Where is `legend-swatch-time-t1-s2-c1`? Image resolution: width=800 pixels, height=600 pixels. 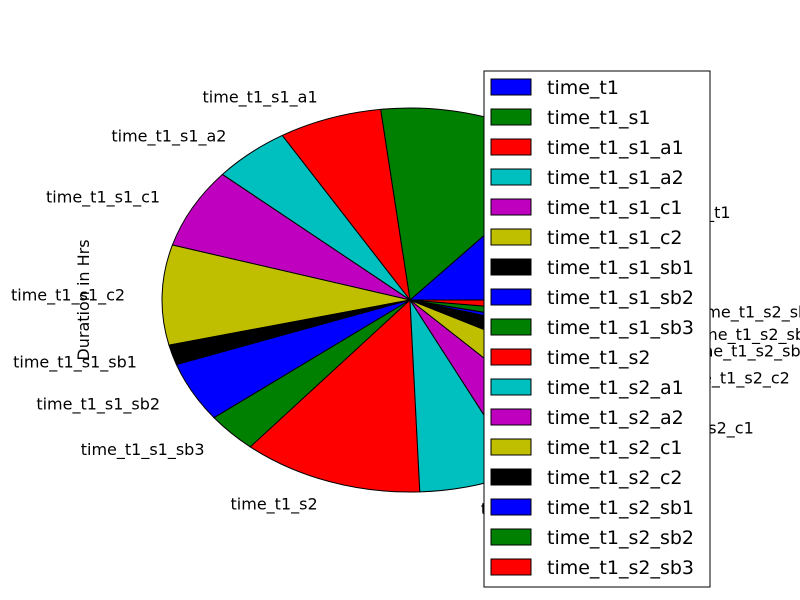 legend-swatch-time-t1-s2-c1 is located at coordinates (511, 447).